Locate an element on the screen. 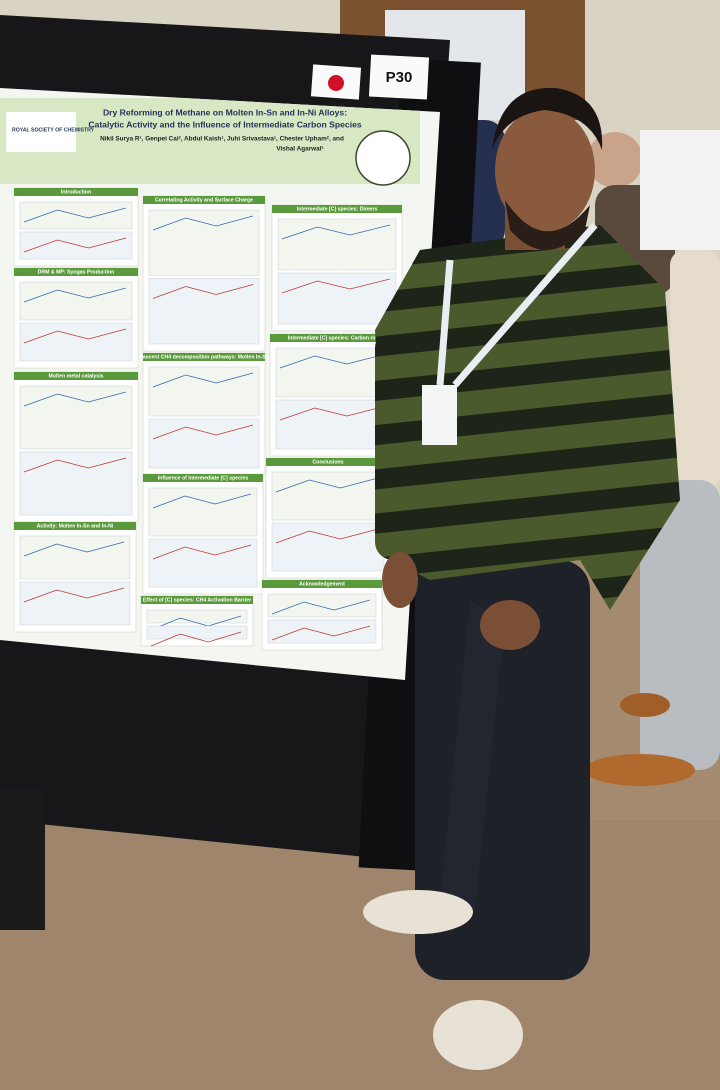 This screenshot has height=1090, width=720. section-heading: Intermediate [C] species: Carbon ring is located at coordinates (334, 339).